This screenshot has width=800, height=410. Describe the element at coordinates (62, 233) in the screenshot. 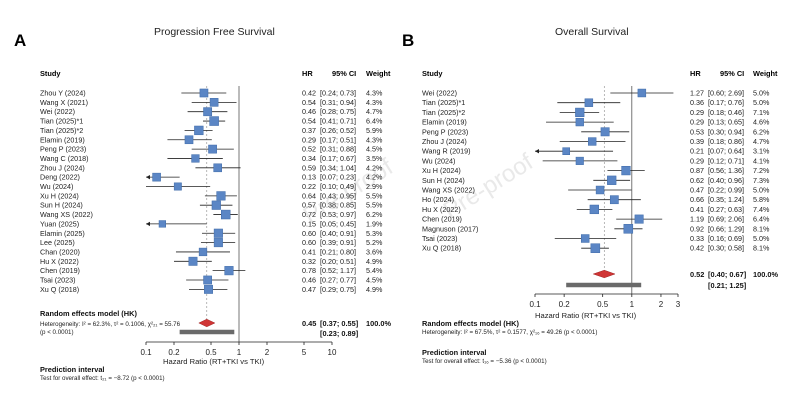

I see `panel-a-study-label: Elamin (2025)` at that location.